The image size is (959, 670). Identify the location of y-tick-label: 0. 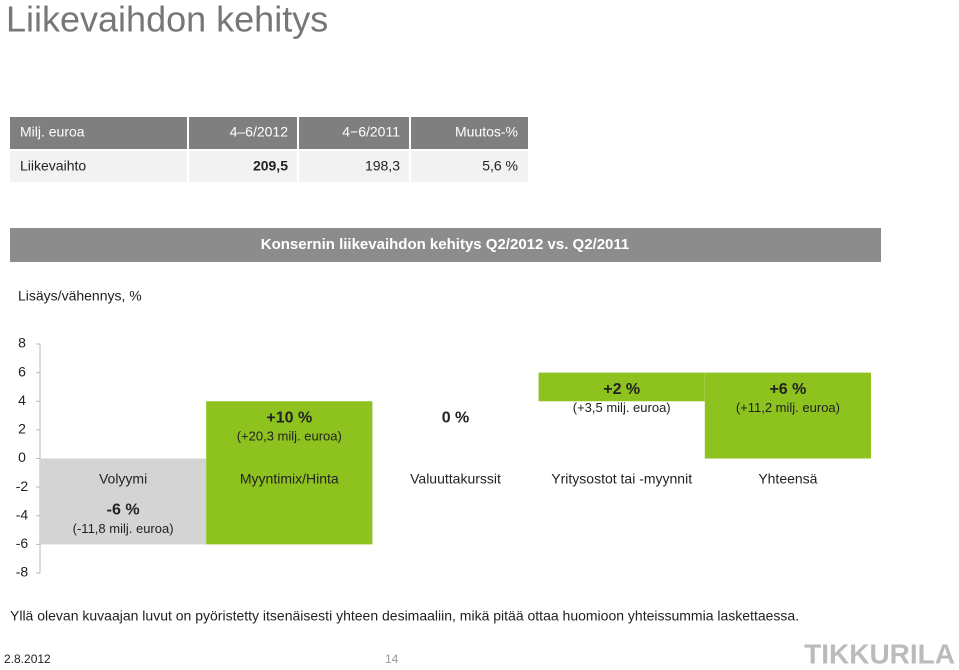
(22, 457).